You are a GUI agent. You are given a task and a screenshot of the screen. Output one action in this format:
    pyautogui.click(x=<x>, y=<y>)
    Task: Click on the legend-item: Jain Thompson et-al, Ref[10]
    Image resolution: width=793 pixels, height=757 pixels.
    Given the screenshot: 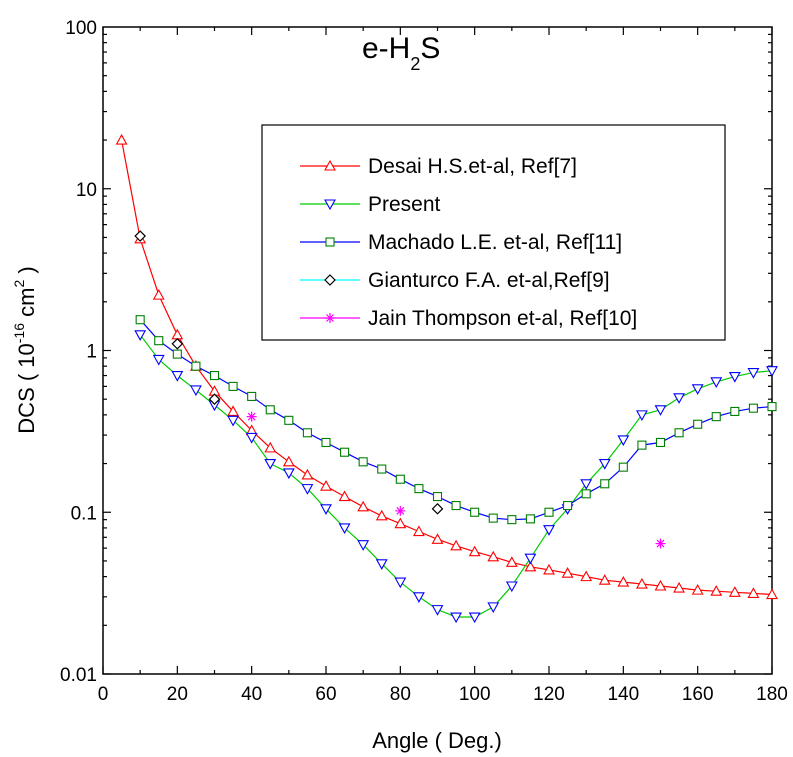 What is the action you would take?
    pyautogui.click(x=468, y=318)
    